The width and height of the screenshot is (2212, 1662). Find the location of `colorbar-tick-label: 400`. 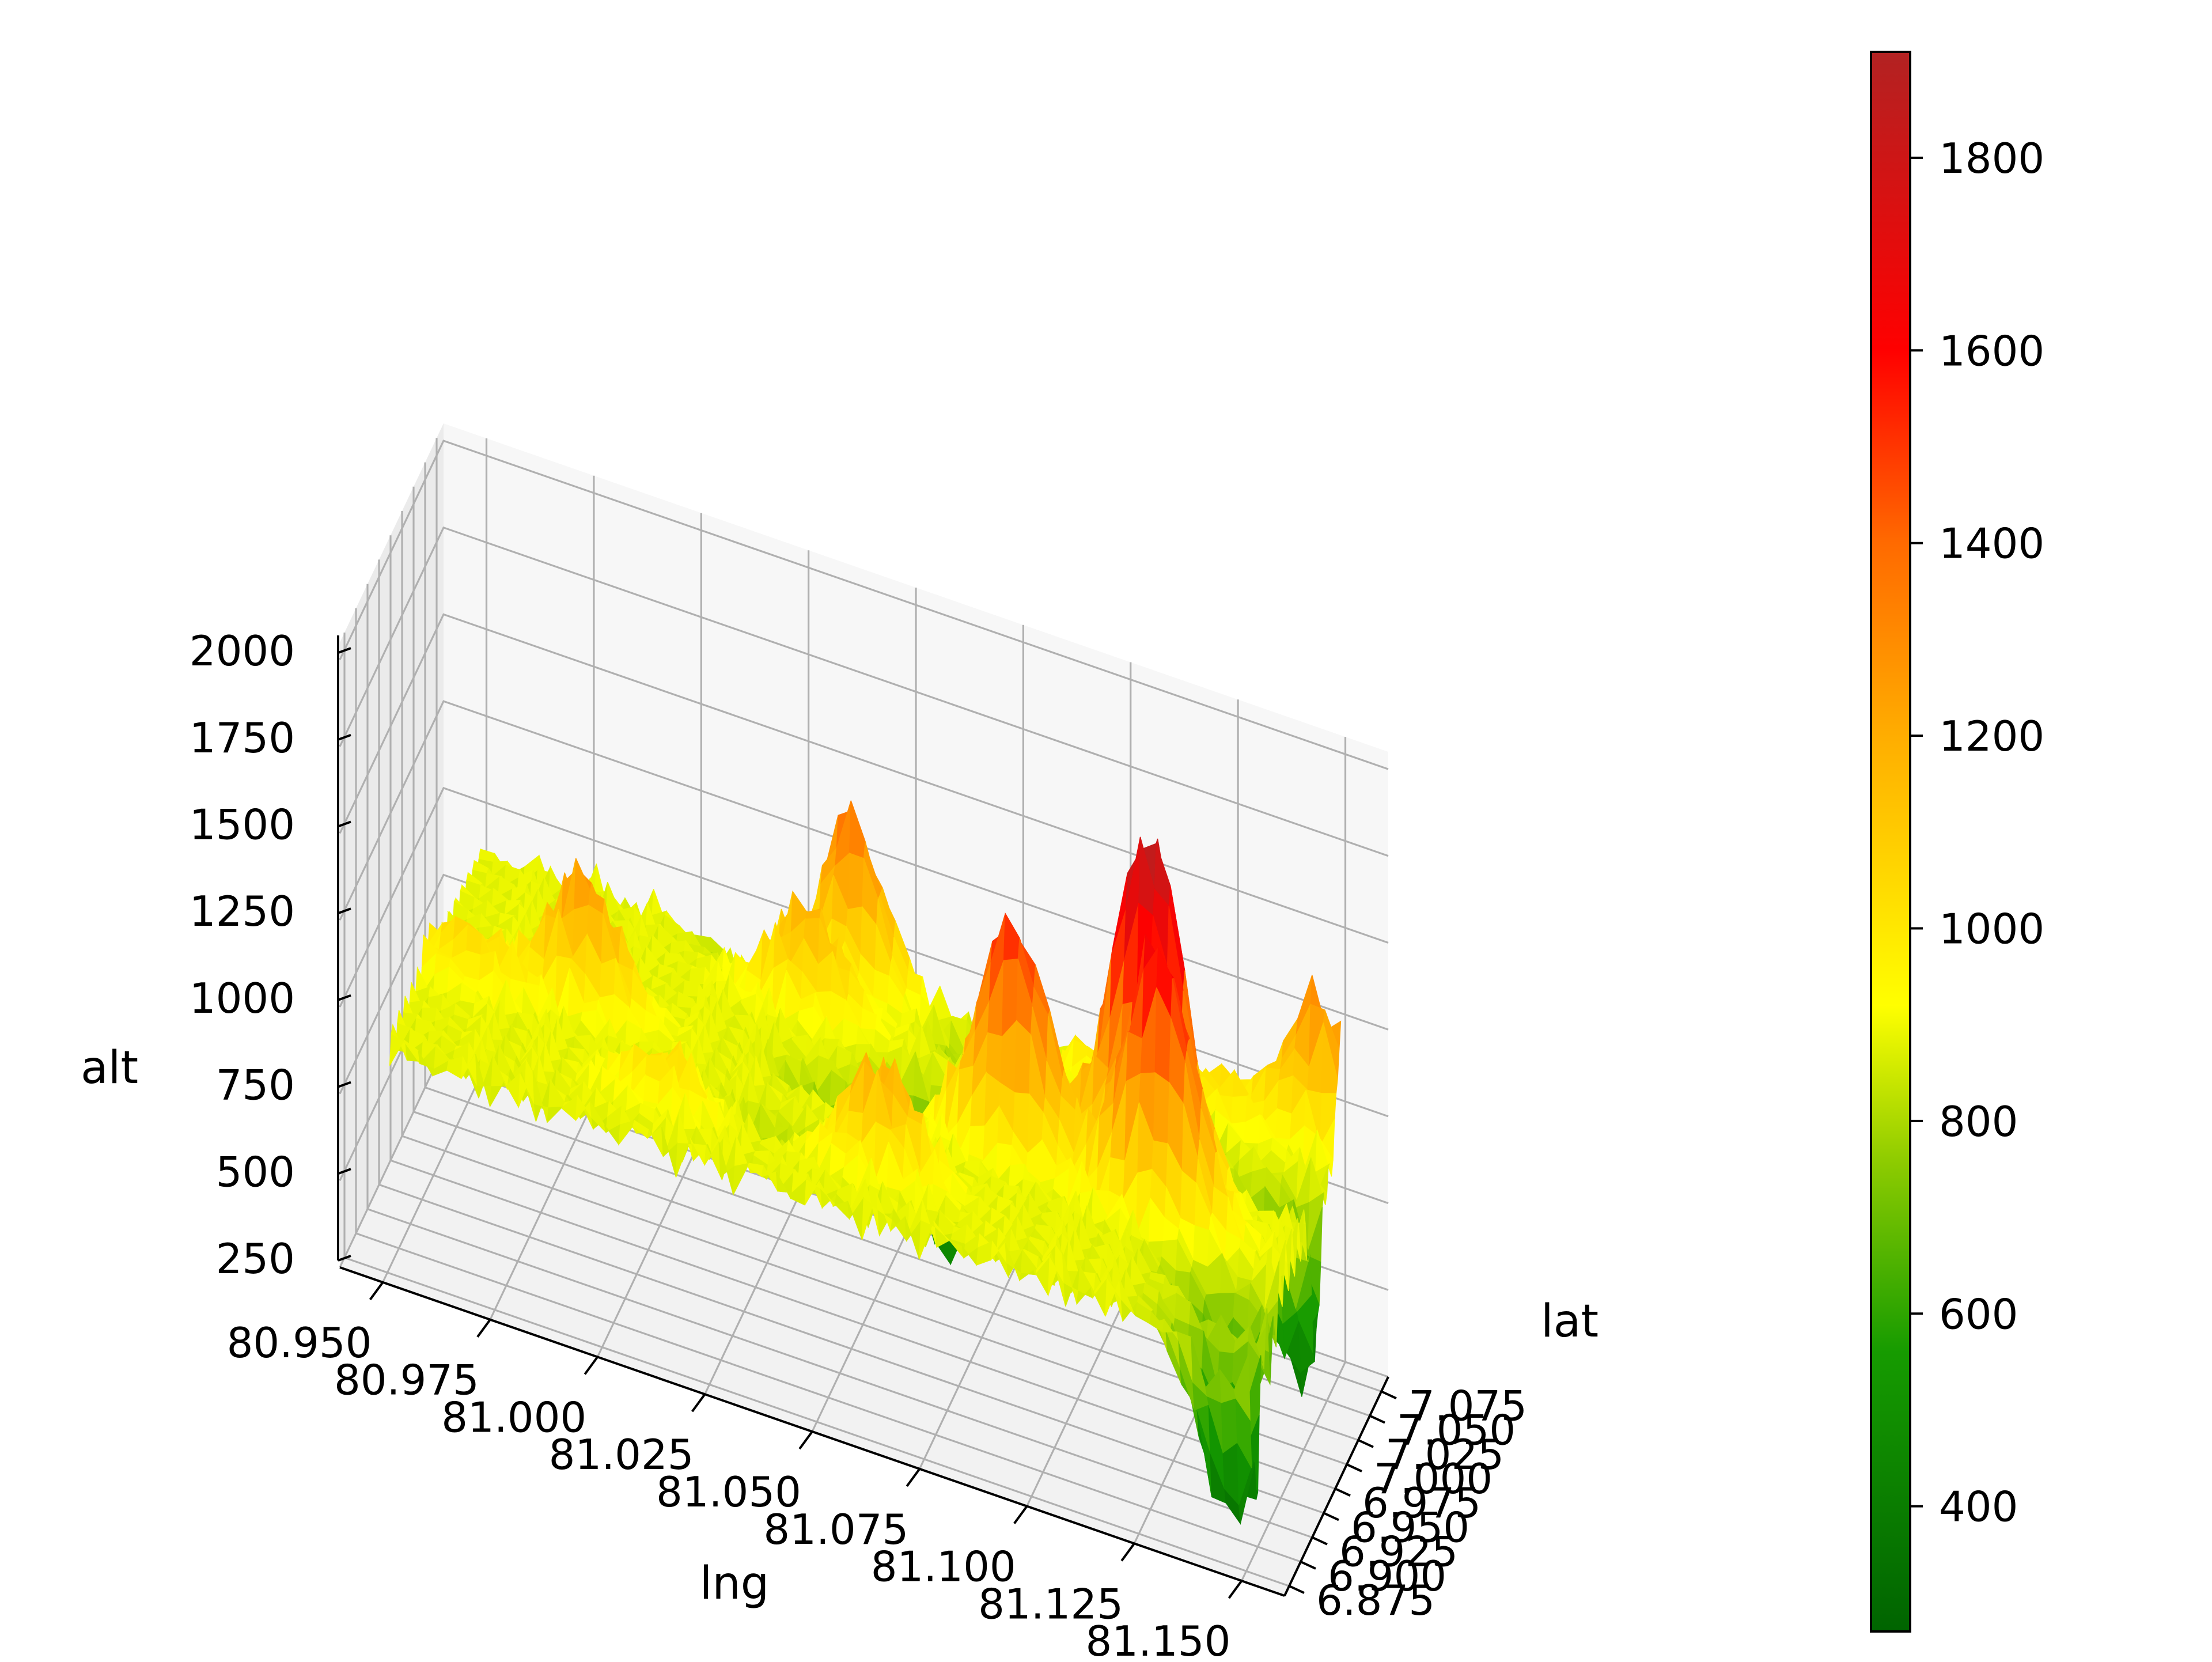

colorbar-tick-label: 400 is located at coordinates (1978, 1507).